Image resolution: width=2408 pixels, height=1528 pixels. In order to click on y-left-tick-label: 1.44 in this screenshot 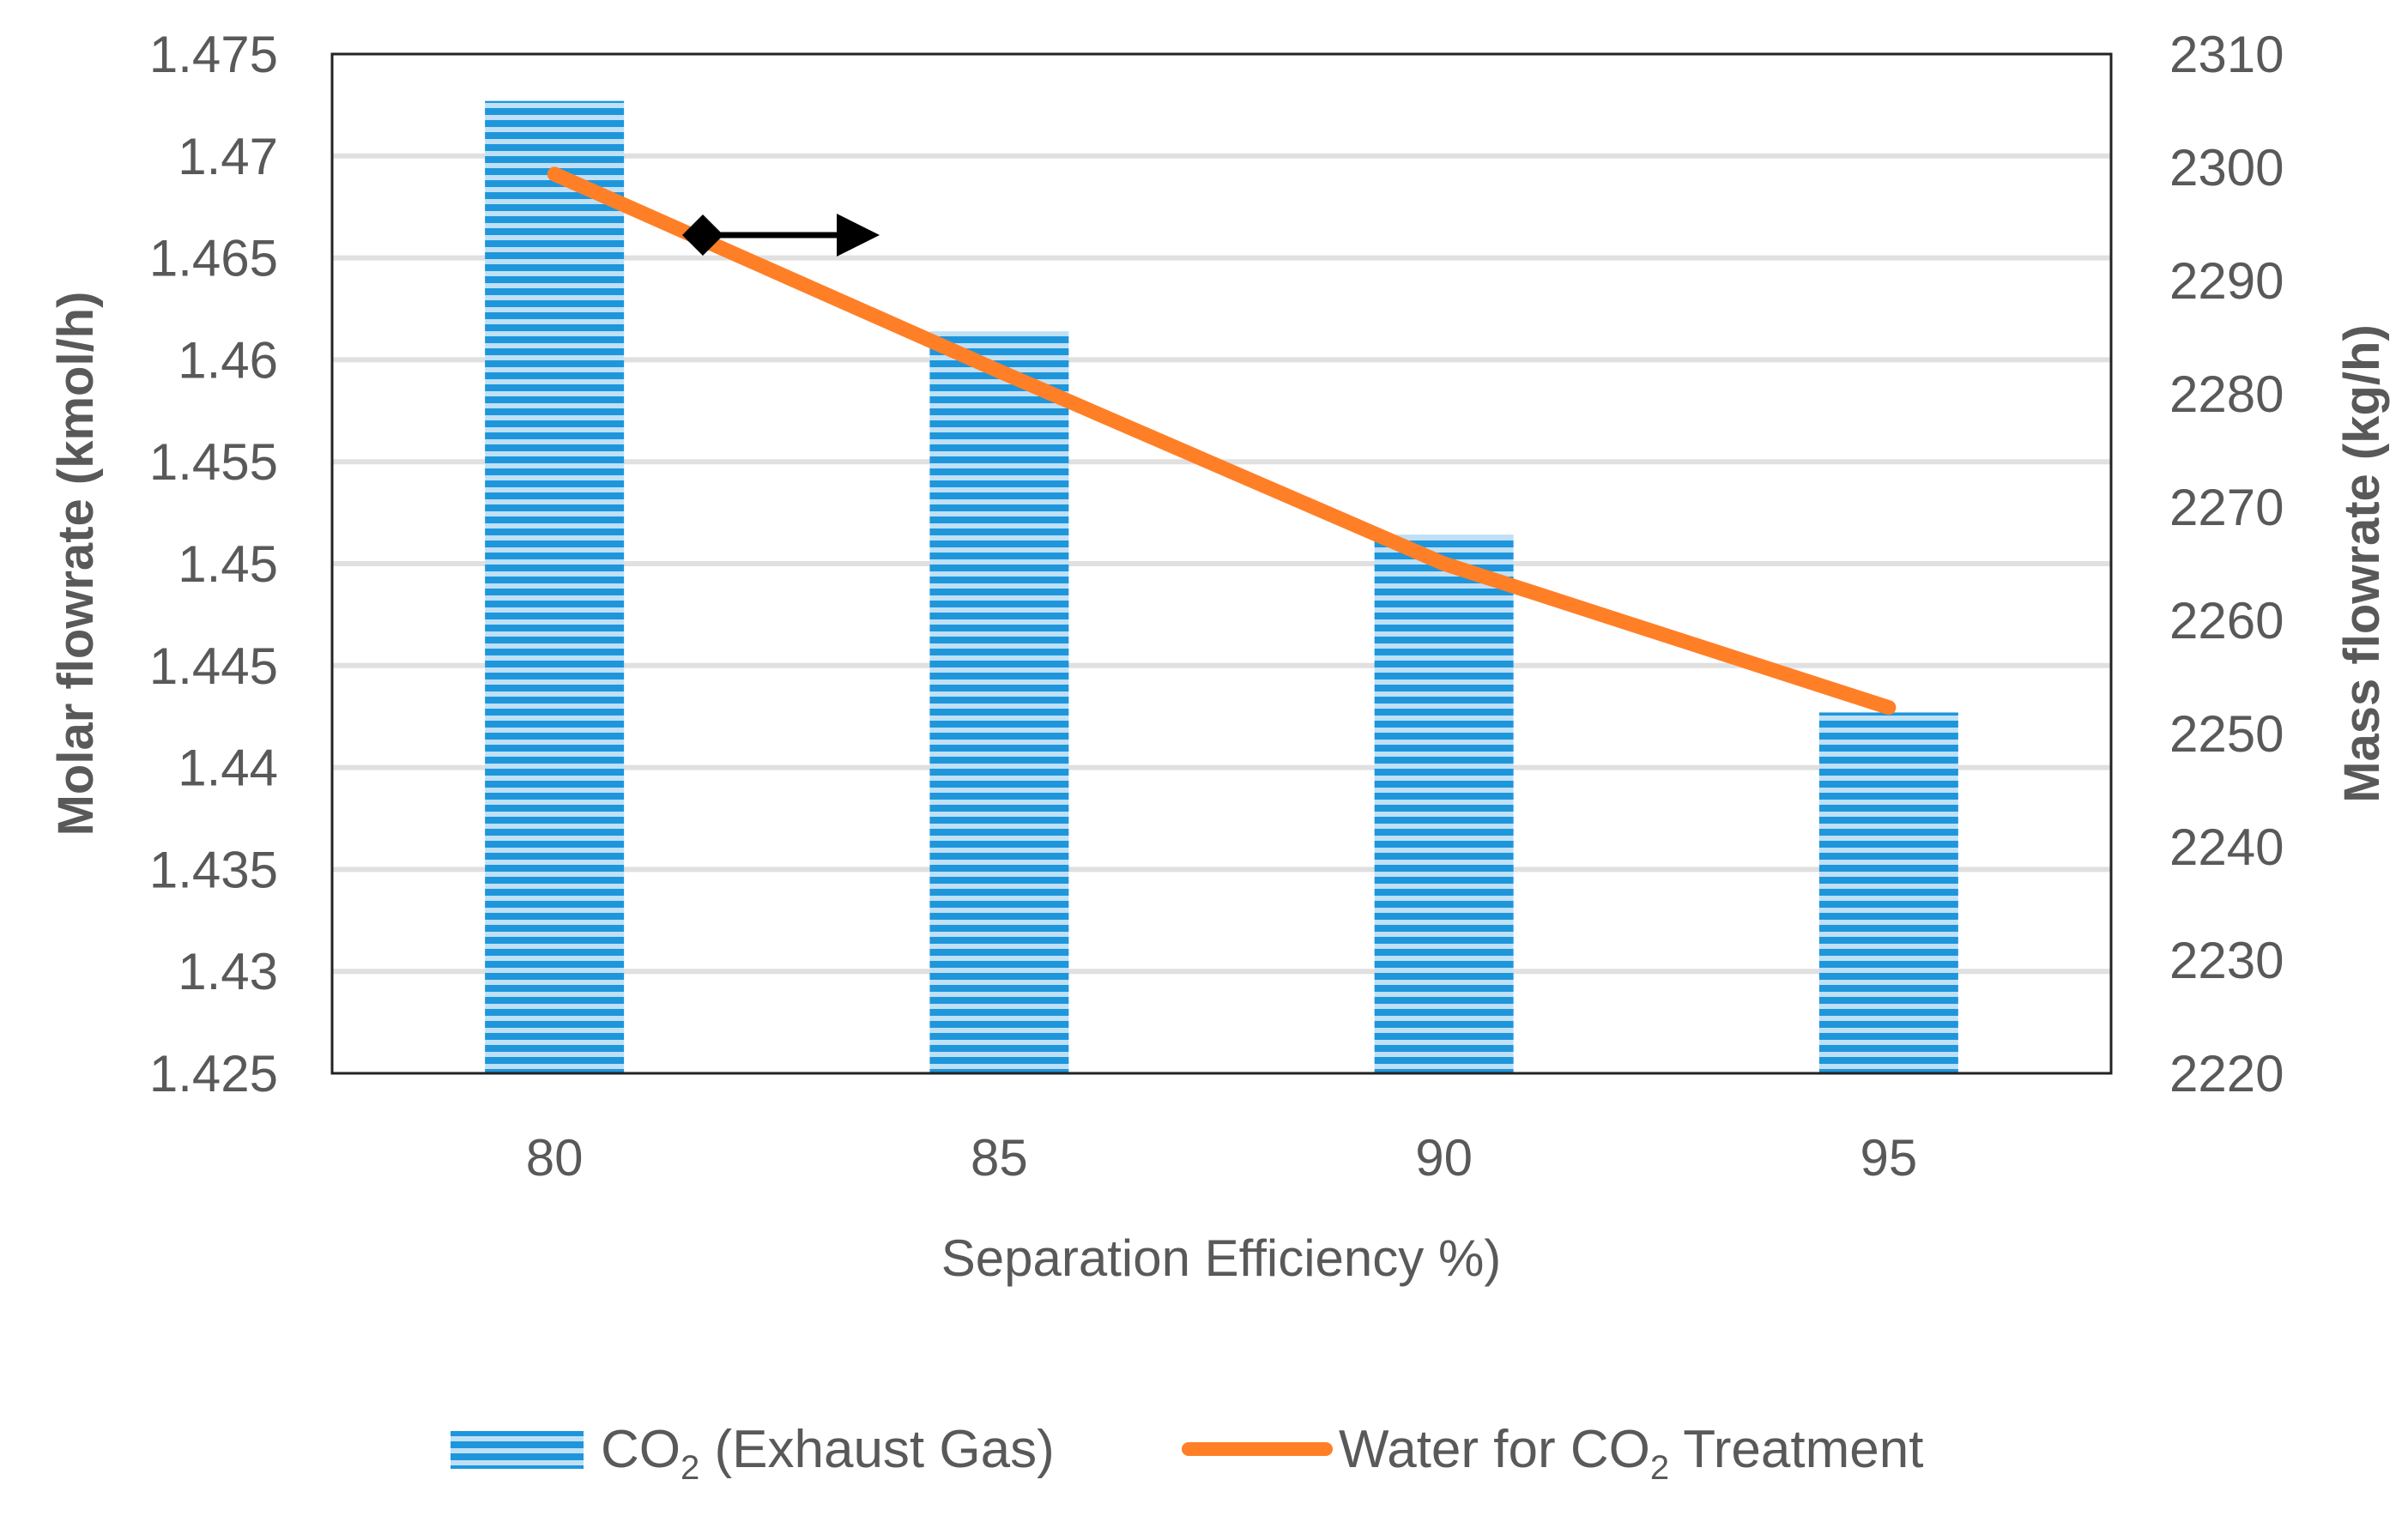, I will do `click(228, 768)`.